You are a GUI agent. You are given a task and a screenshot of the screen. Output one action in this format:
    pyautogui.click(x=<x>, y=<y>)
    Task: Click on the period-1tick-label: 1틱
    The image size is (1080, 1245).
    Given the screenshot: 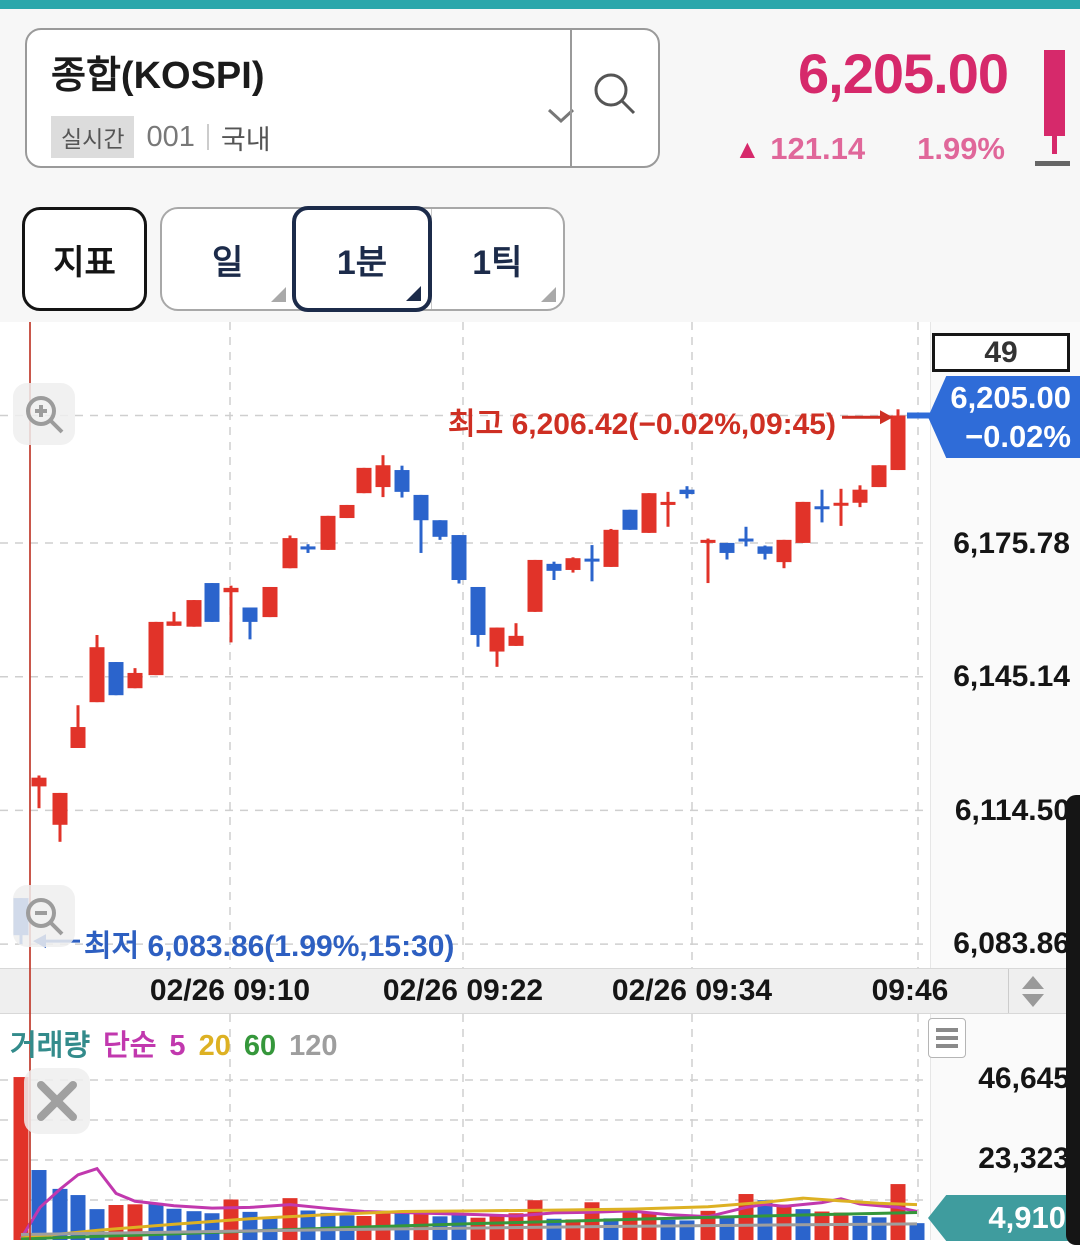 What is the action you would take?
    pyautogui.click(x=497, y=262)
    